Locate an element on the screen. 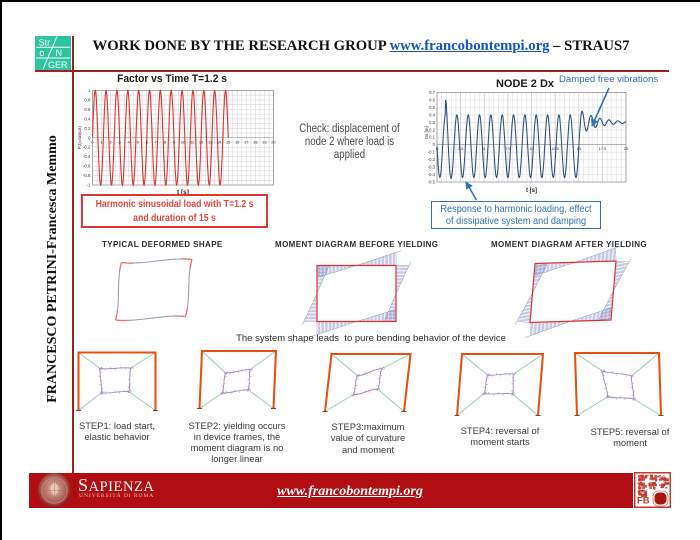 This screenshot has width=700, height=540. svg-text: 18 is located at coordinates (255, 141).